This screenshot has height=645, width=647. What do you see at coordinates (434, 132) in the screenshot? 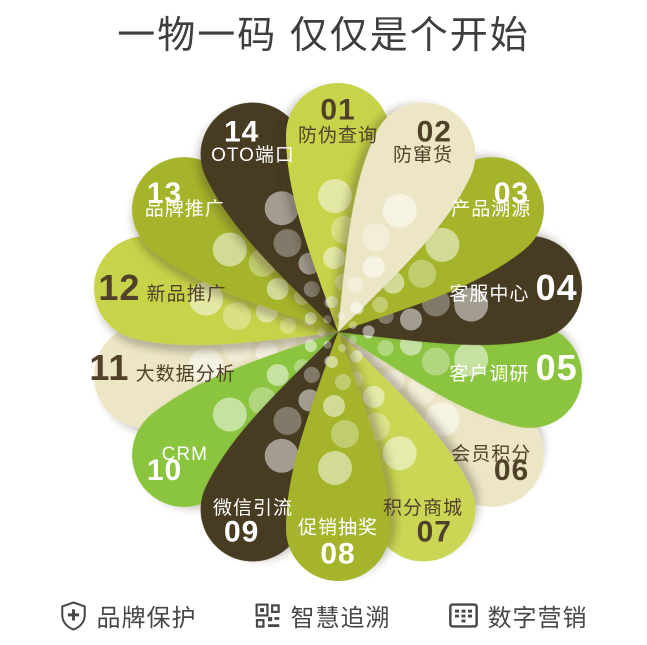
I see `petal-02-number: 02` at bounding box center [434, 132].